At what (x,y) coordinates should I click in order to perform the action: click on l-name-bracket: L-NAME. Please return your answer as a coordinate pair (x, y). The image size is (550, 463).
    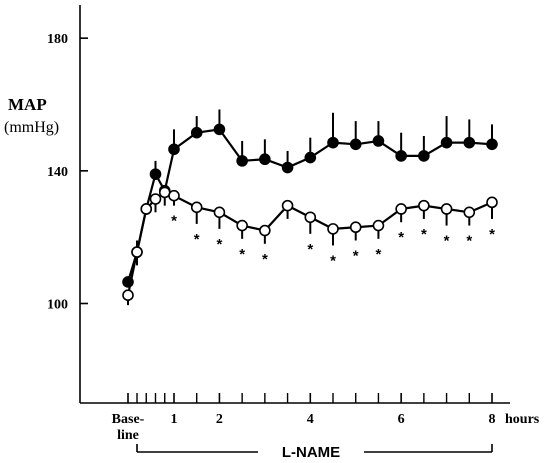
    Looking at the image, I should click on (314, 452).